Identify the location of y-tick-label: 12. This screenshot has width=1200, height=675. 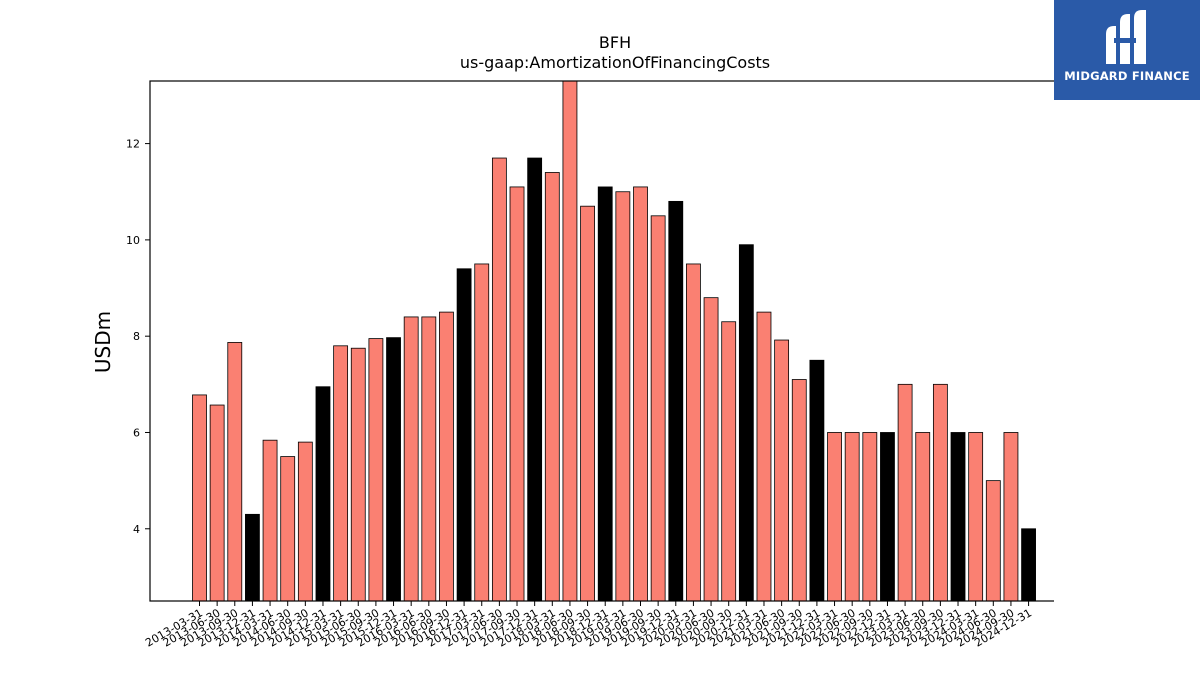
(133, 144).